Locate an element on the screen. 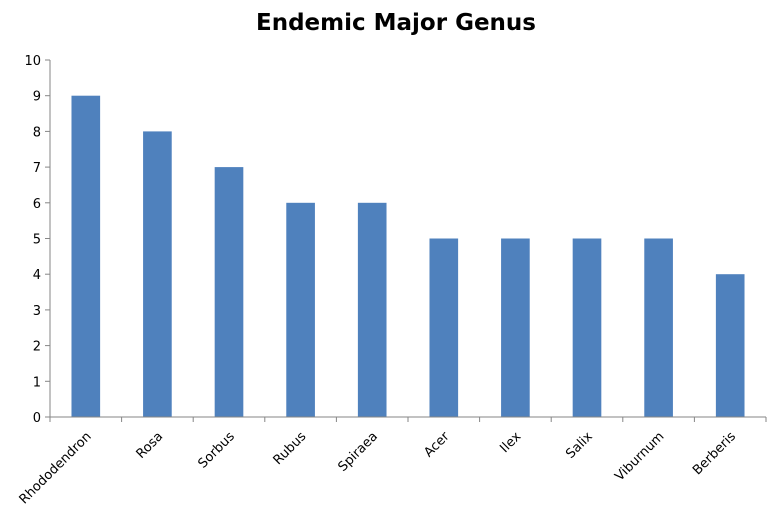 This screenshot has height=521, width=772. bar-berberis is located at coordinates (730, 345).